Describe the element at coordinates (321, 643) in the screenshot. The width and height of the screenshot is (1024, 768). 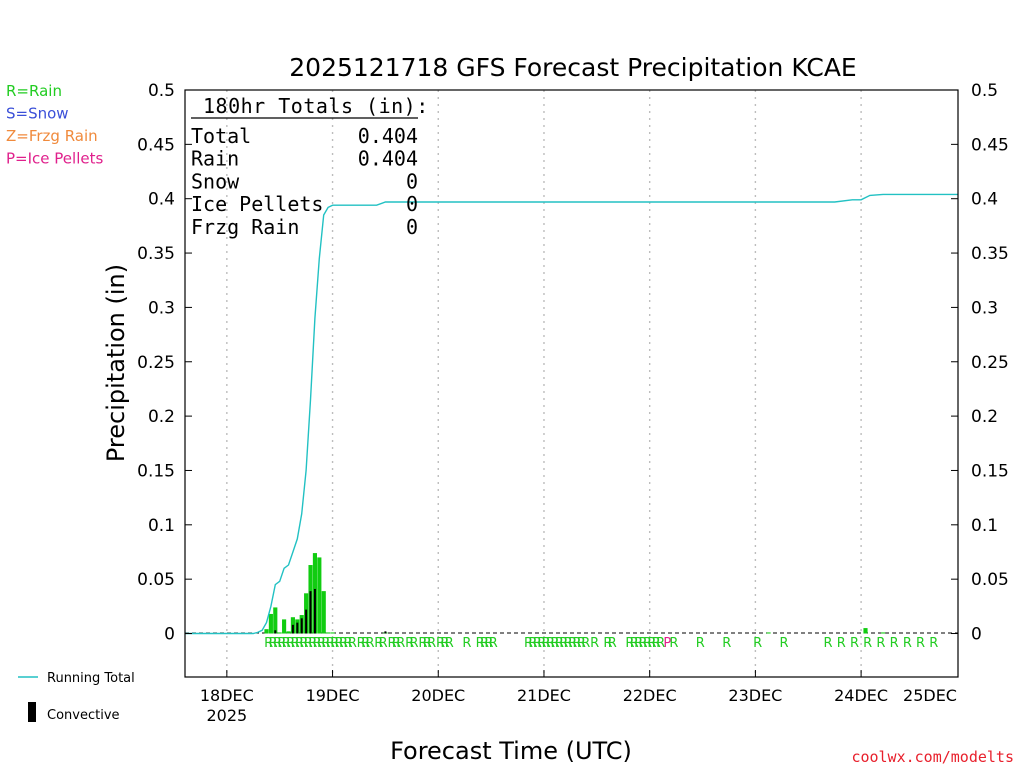
I see `rain-marker-12: R` at that location.